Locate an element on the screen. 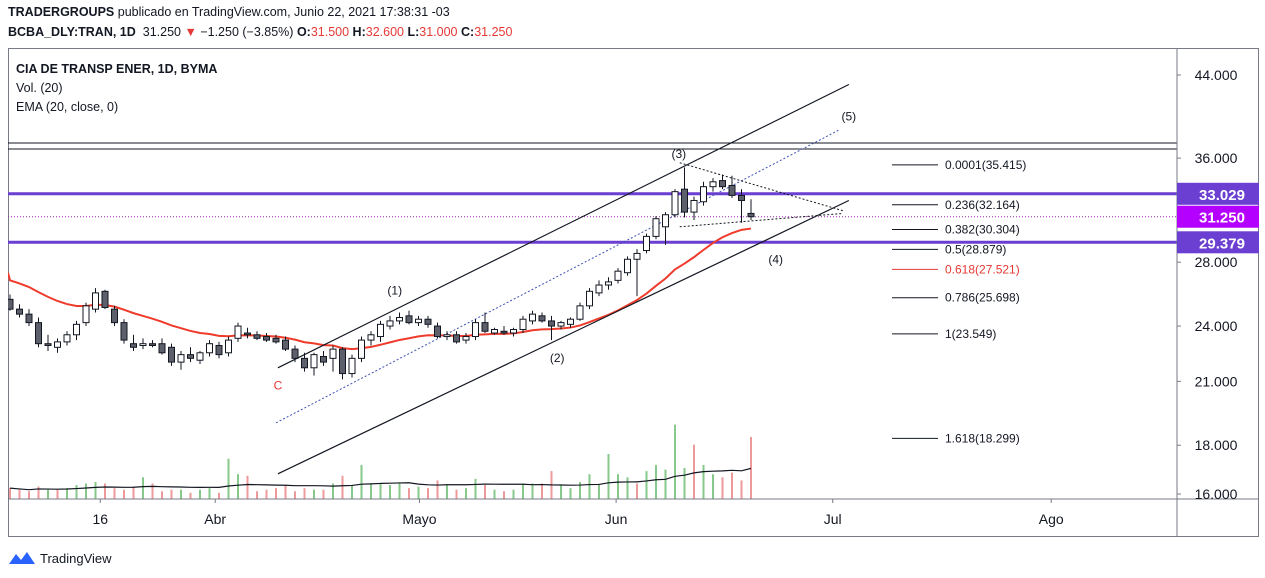 This screenshot has width=1265, height=578. legend-title: CIA DE TRANSP ENER, 1D, BYMA is located at coordinates (117, 69).